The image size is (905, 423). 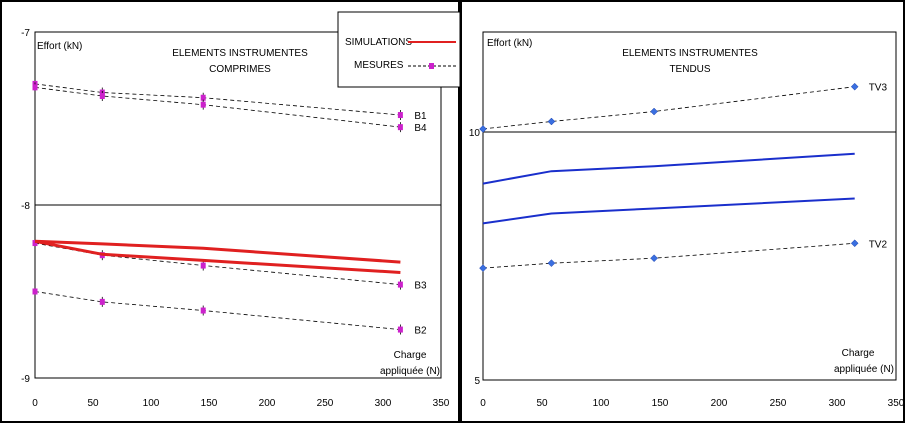 I want to click on measure-line-b4, so click(x=217, y=107).